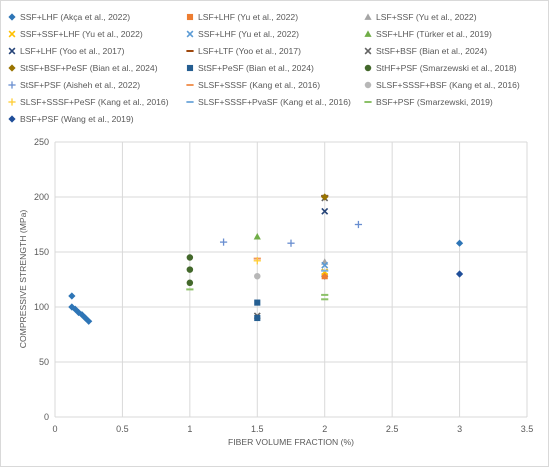  I want to click on legend-item: SLSF+SSSF+BSF (Kang et al., 2016), so click(451, 85).